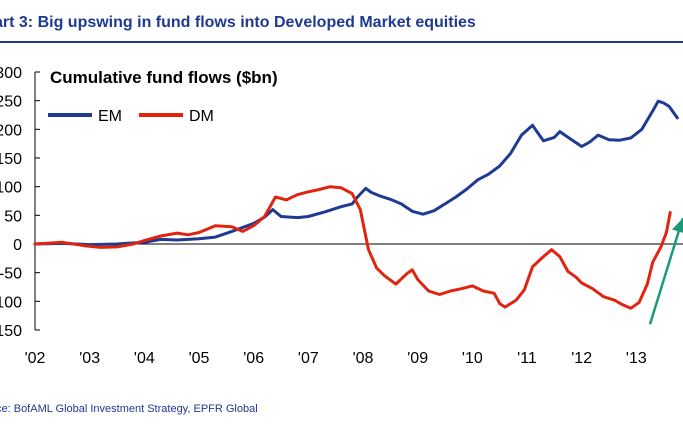 The image size is (683, 443). I want to click on legend-item-em: EM, so click(85, 116).